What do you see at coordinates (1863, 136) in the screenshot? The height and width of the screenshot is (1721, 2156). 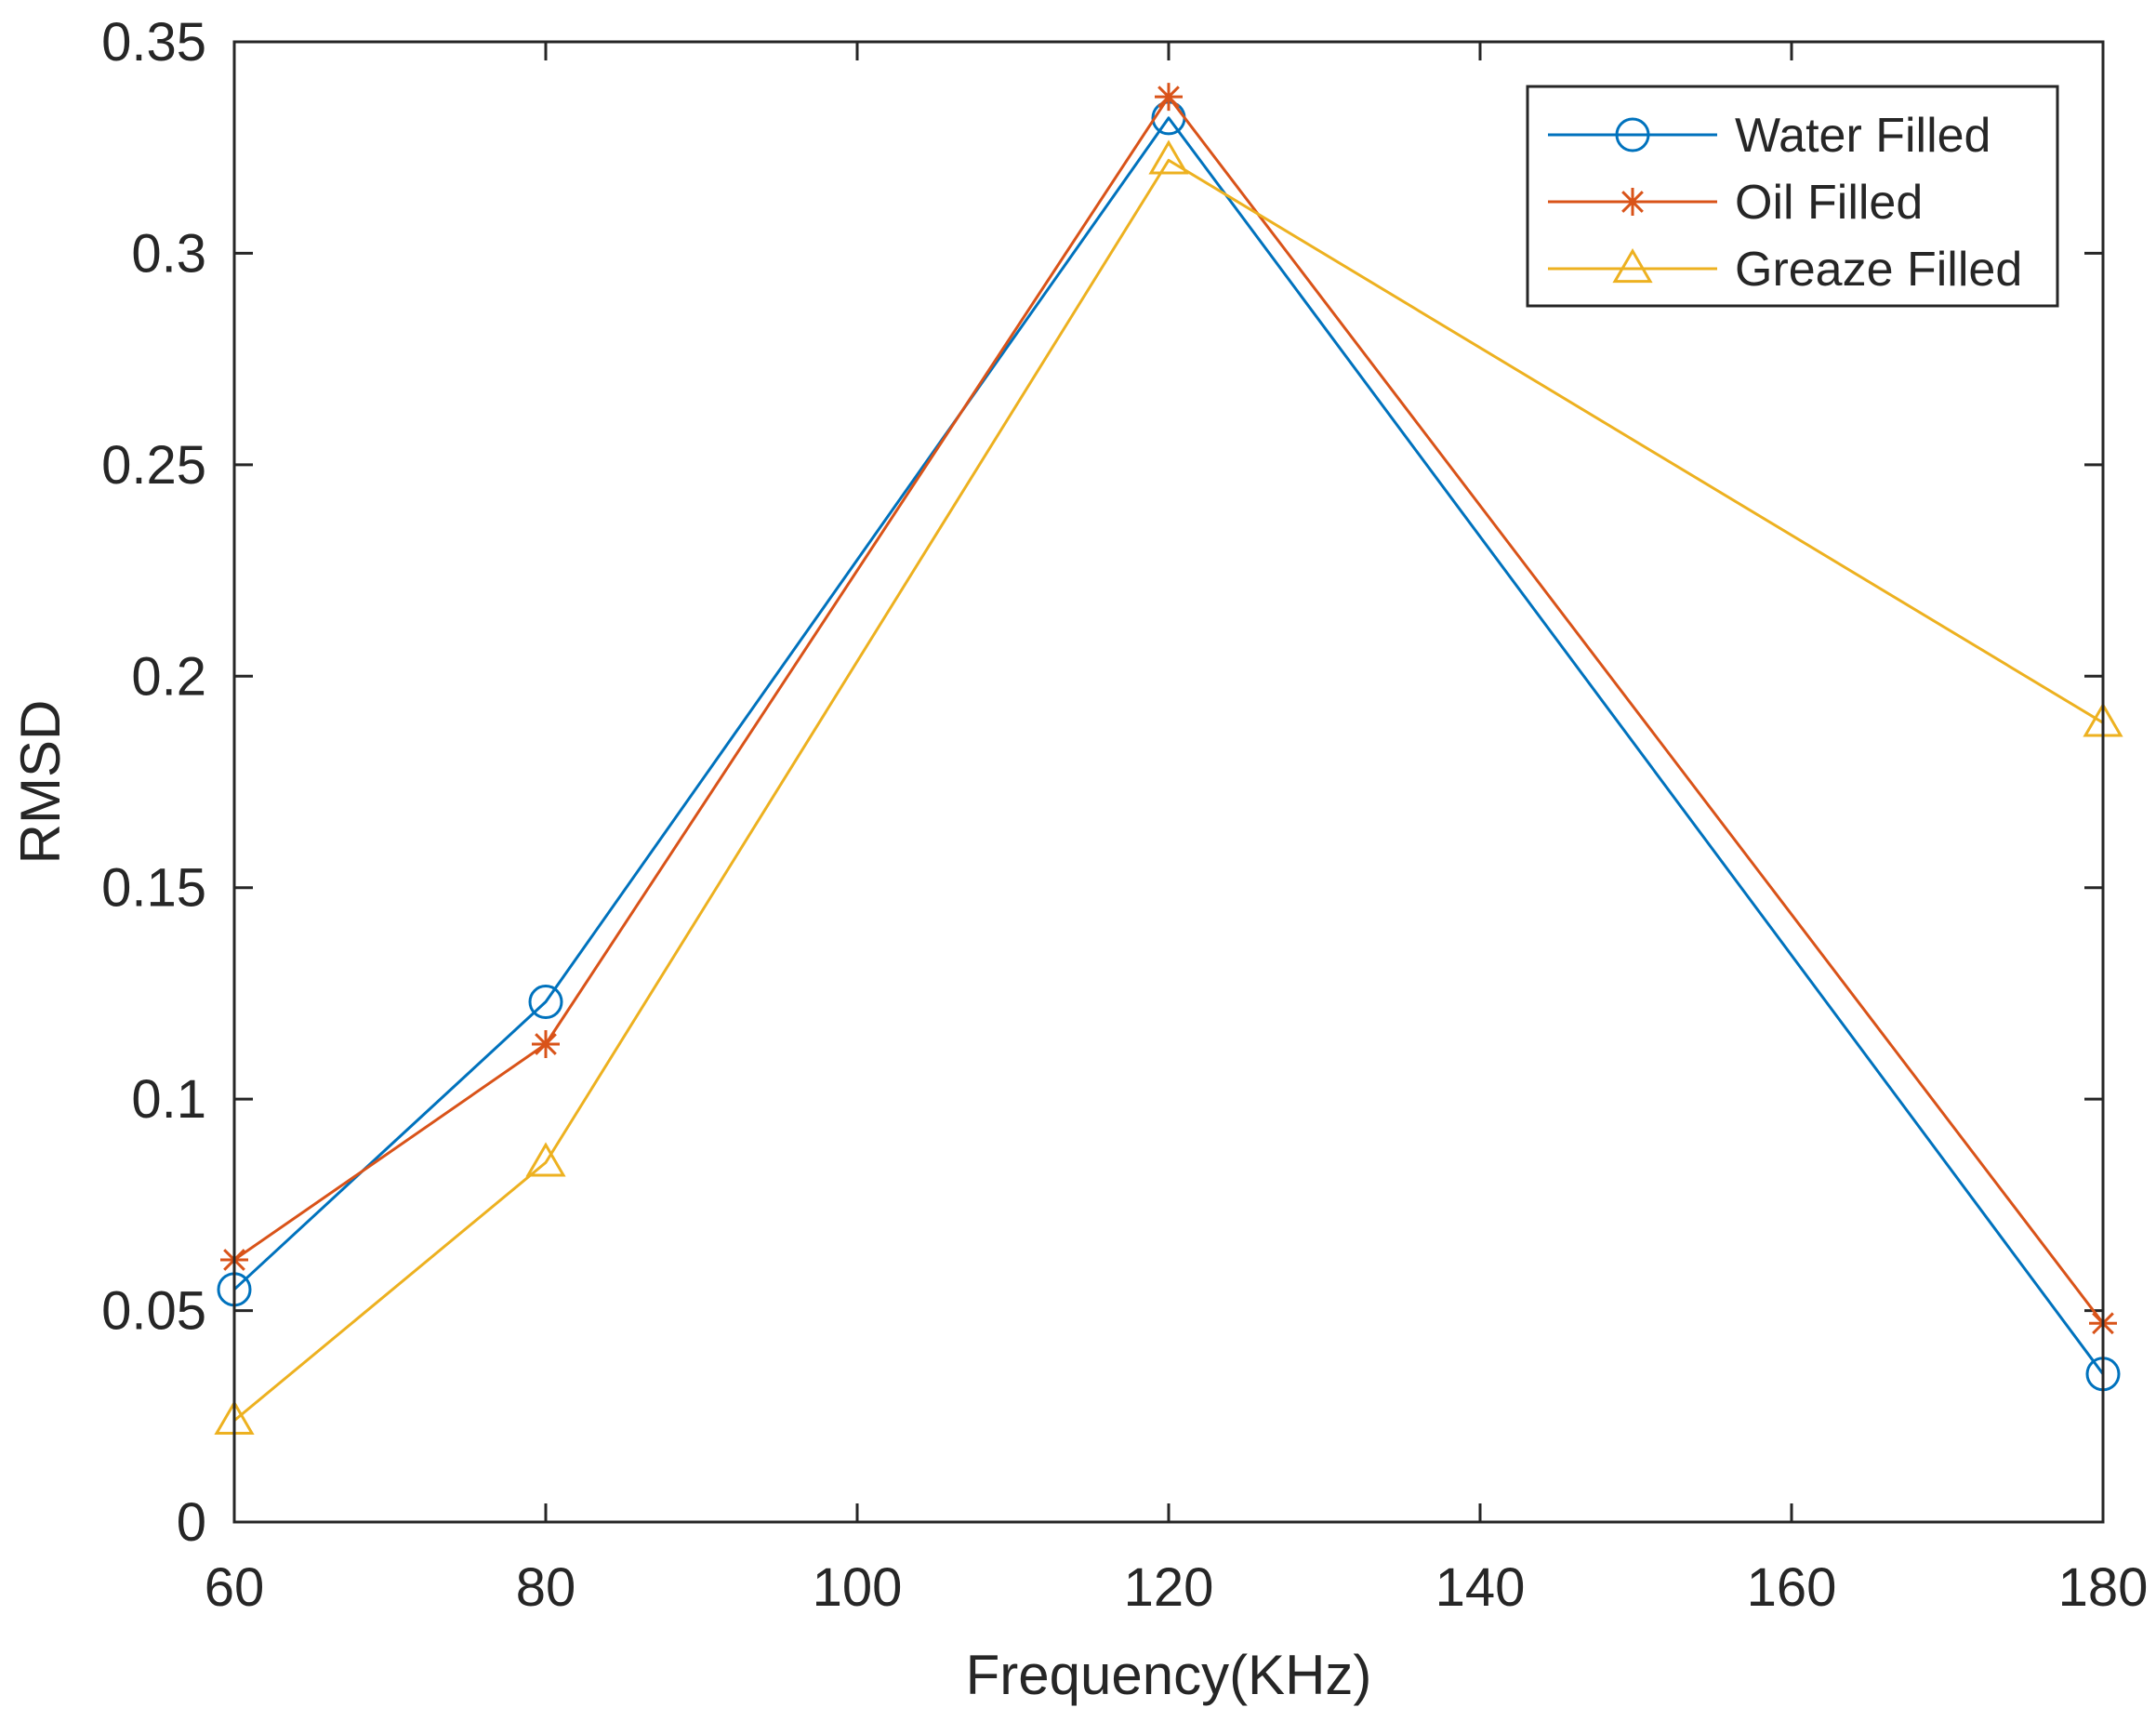 I see `legend-label: Water Filled` at bounding box center [1863, 136].